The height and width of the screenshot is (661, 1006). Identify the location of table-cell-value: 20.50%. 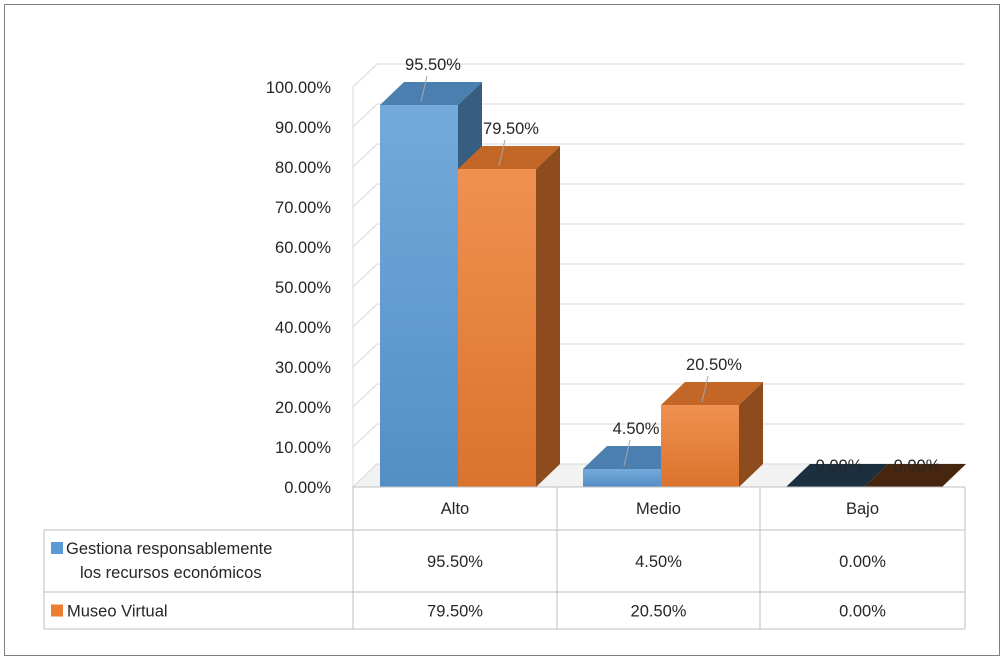
(659, 612).